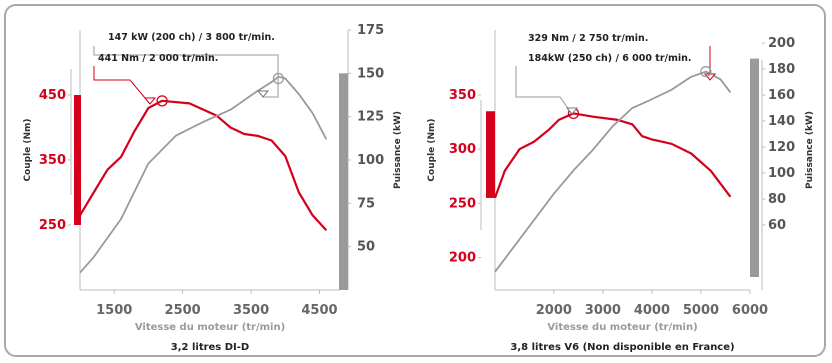 The width and height of the screenshot is (832, 363). I want to click on right-tick-label: 200, so click(781, 43).